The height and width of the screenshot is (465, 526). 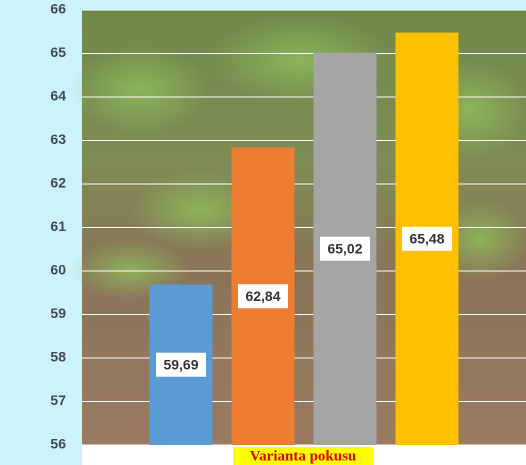 I want to click on y-tick-label: 59, so click(x=58, y=313).